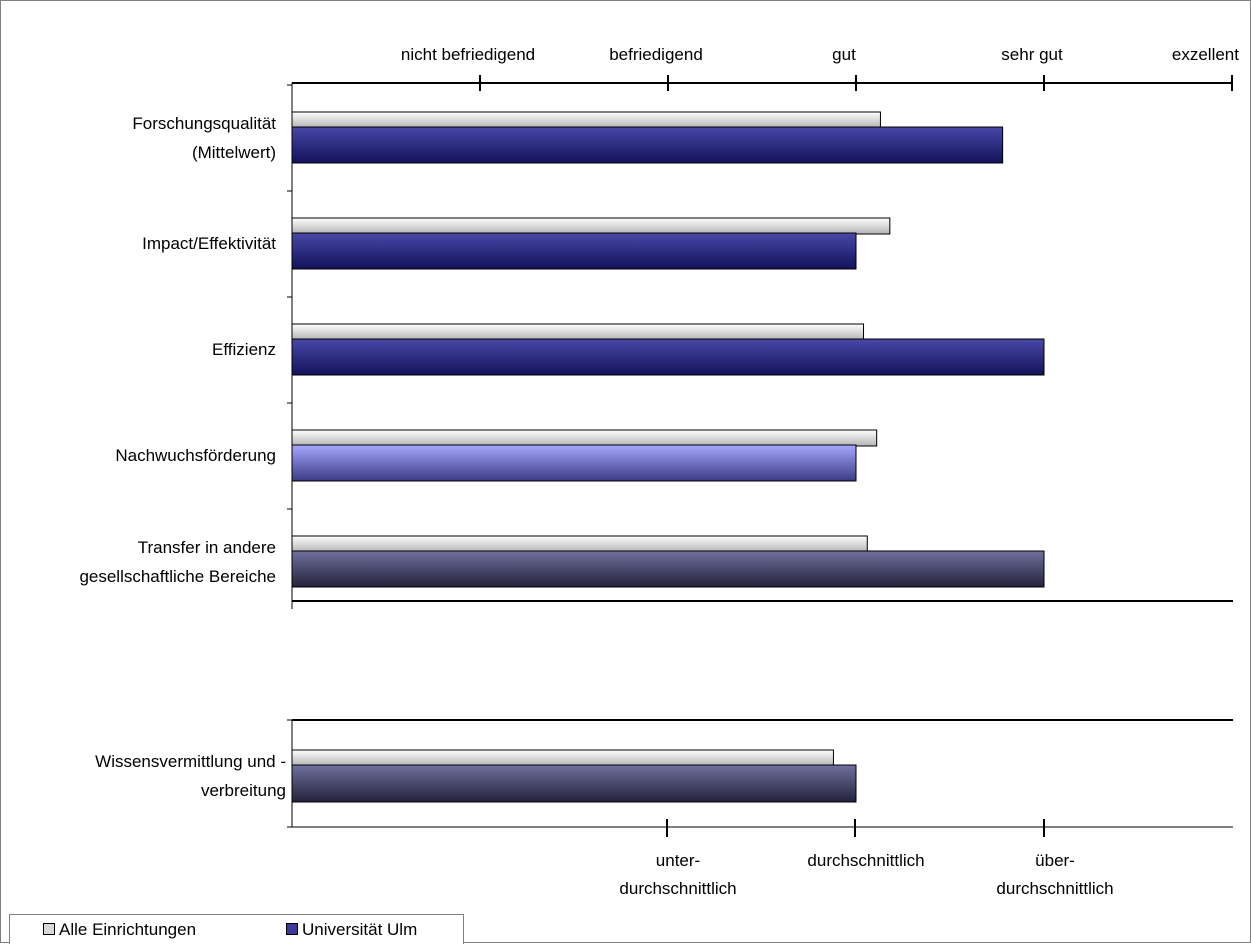  I want to click on legend-label-ulm: Universität Ulm, so click(360, 929).